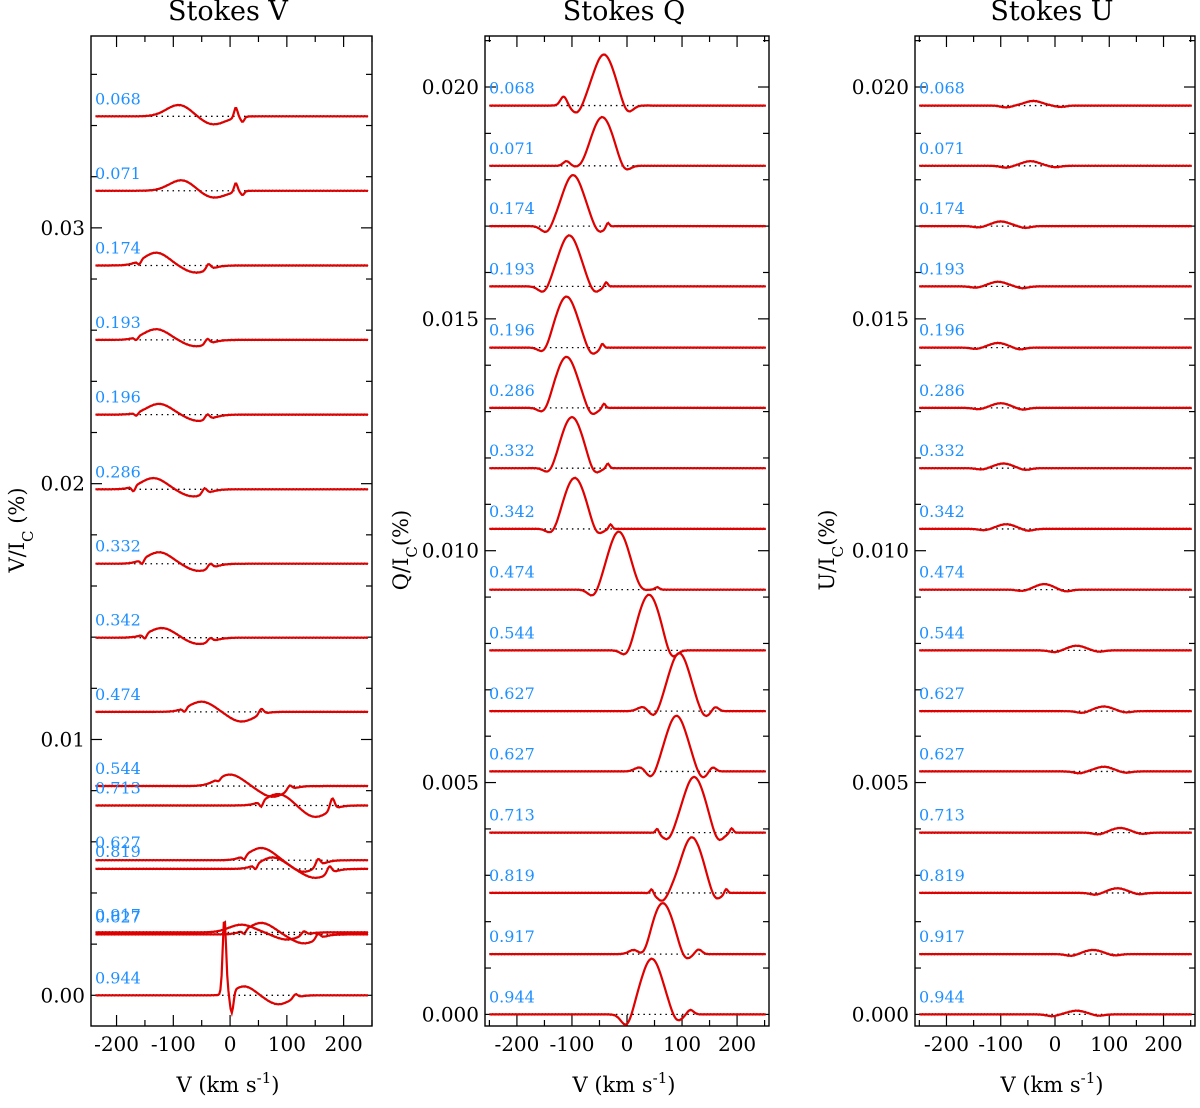 Image resolution: width=1200 pixels, height=1108 pixels. Describe the element at coordinates (232, 480) in the screenshot. I see `profile-0.286: 0.286` at that location.